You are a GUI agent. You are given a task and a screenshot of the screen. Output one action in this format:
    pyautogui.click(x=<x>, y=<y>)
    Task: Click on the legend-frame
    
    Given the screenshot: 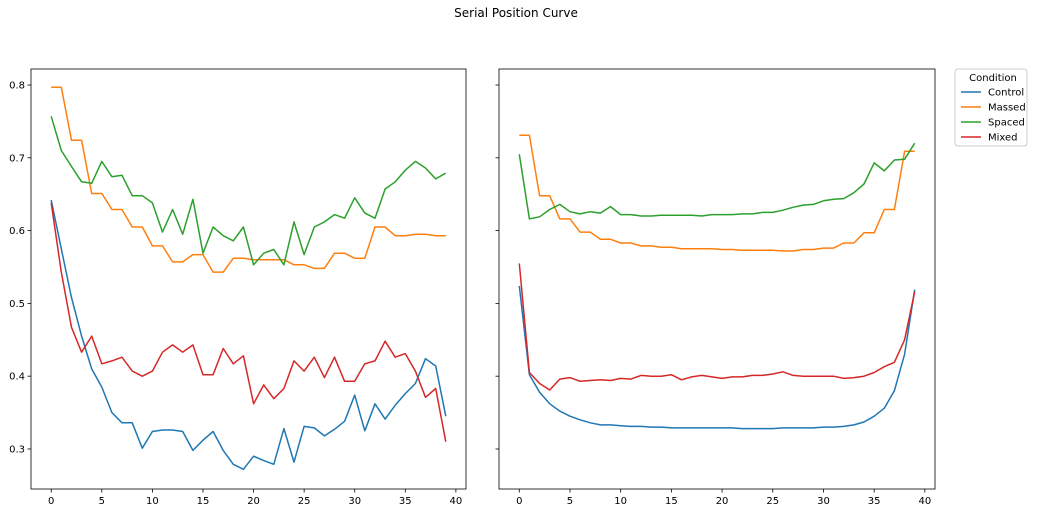 What is the action you would take?
    pyautogui.click(x=991, y=107)
    